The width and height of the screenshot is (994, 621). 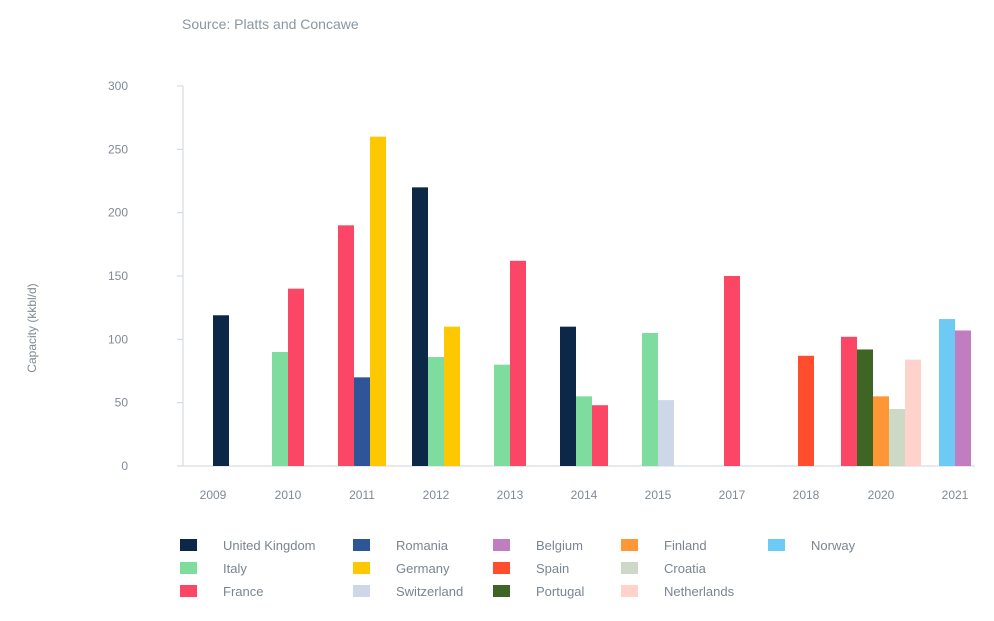 What do you see at coordinates (213, 568) in the screenshot?
I see `legend-item-italy: Italy` at bounding box center [213, 568].